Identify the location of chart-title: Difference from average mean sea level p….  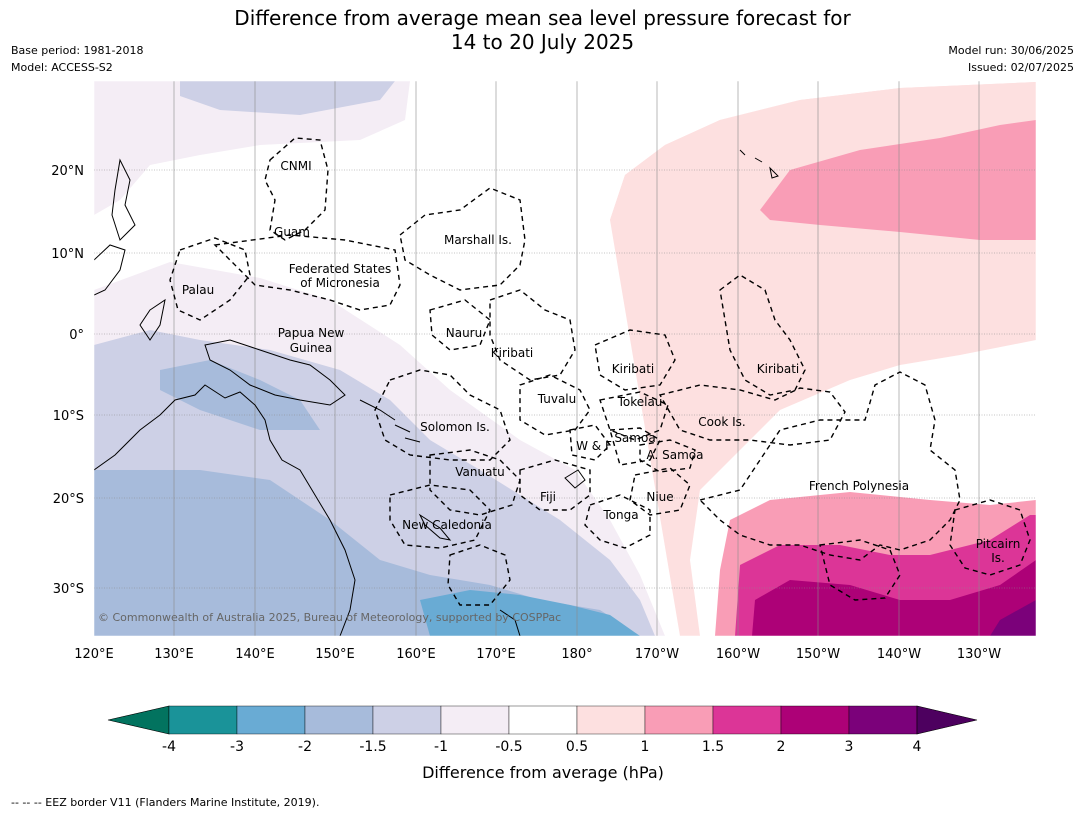
(542, 30).